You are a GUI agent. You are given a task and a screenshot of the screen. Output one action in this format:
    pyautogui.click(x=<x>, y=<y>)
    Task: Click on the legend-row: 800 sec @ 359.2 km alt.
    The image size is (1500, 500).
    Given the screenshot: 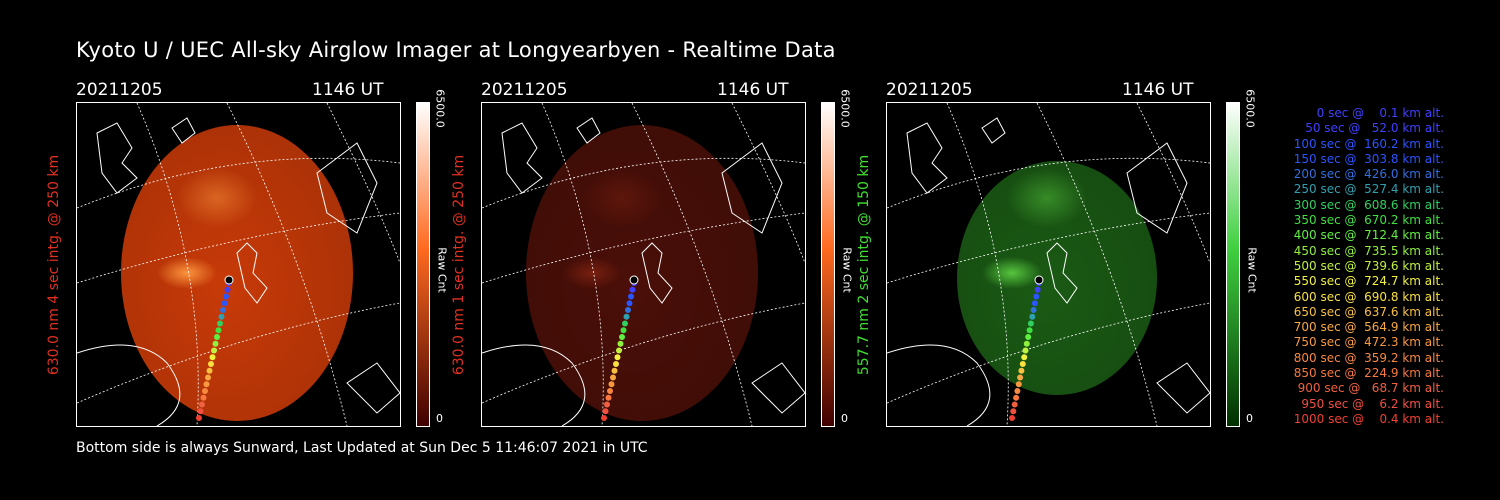 What is the action you would take?
    pyautogui.click(x=1366, y=357)
    